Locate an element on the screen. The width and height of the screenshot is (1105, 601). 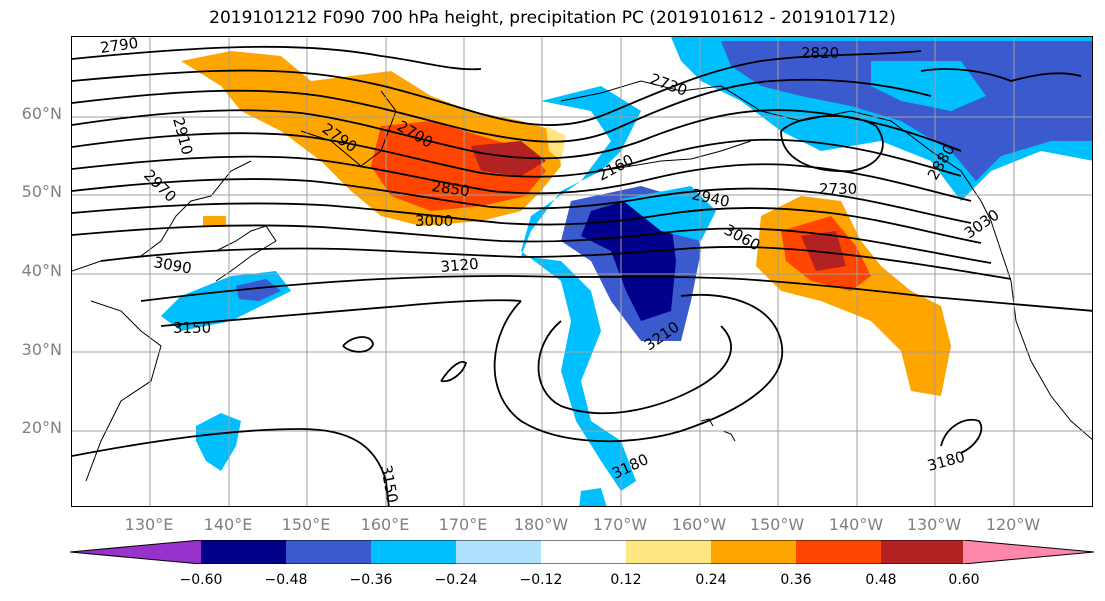
lat-label-30: 30°N is located at coordinates (41, 349).